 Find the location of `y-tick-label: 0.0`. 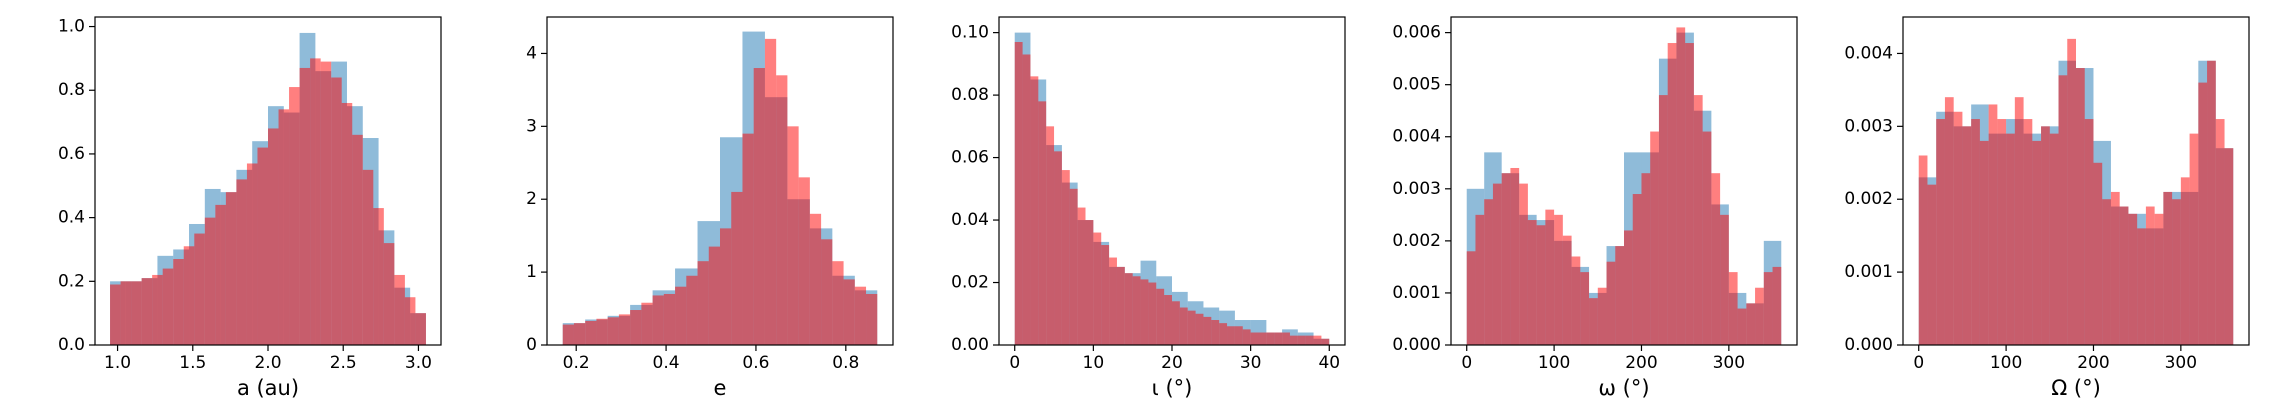

y-tick-label: 0.0 is located at coordinates (71, 345).